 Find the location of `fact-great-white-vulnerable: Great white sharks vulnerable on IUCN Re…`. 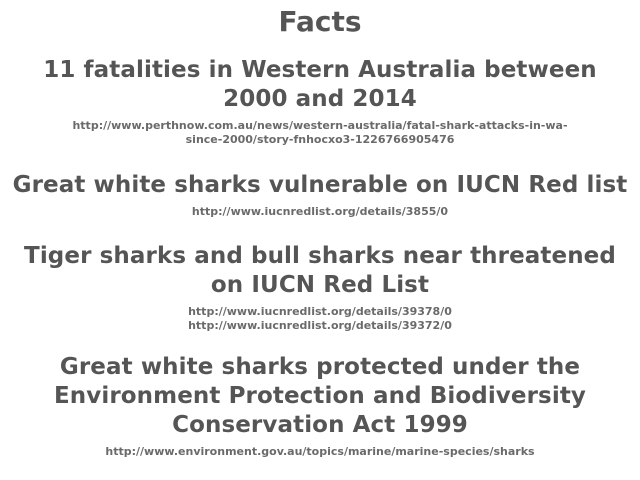

fact-great-white-vulnerable: Great white sharks vulnerable on IUCN Re… is located at coordinates (320, 195).